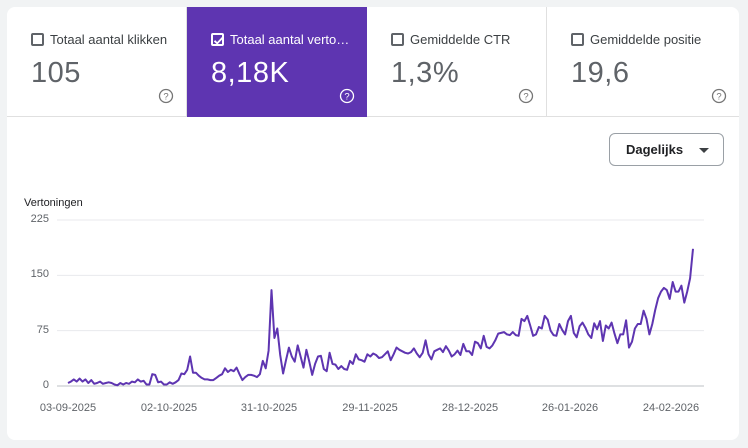  What do you see at coordinates (217, 39) in the screenshot?
I see `checkbox-impressions` at bounding box center [217, 39].